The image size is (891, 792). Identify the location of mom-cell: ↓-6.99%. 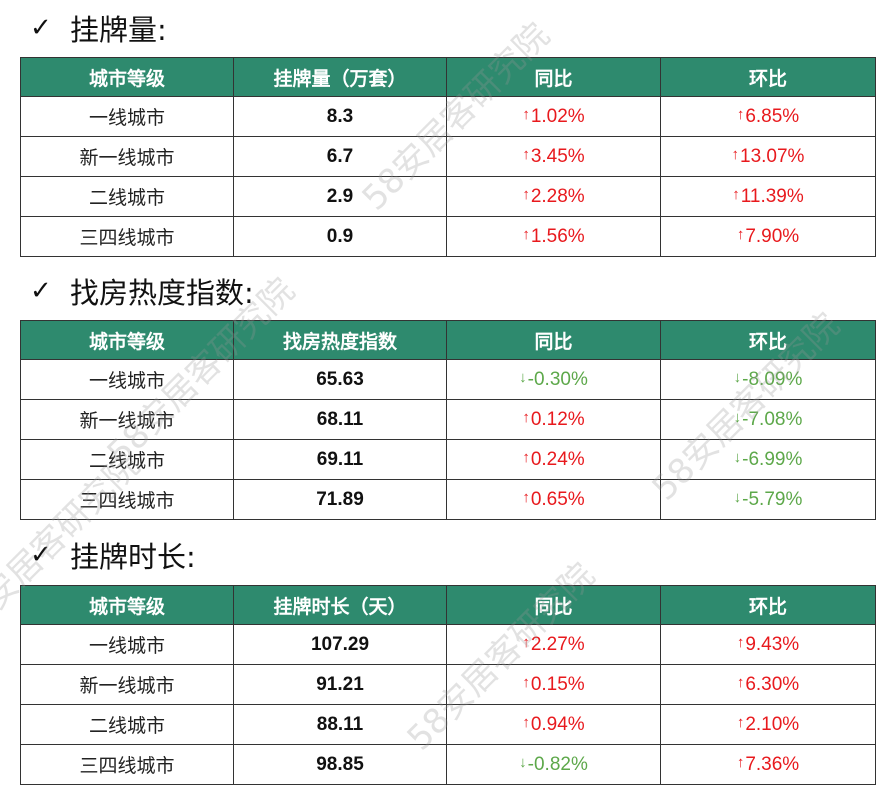
(768, 459).